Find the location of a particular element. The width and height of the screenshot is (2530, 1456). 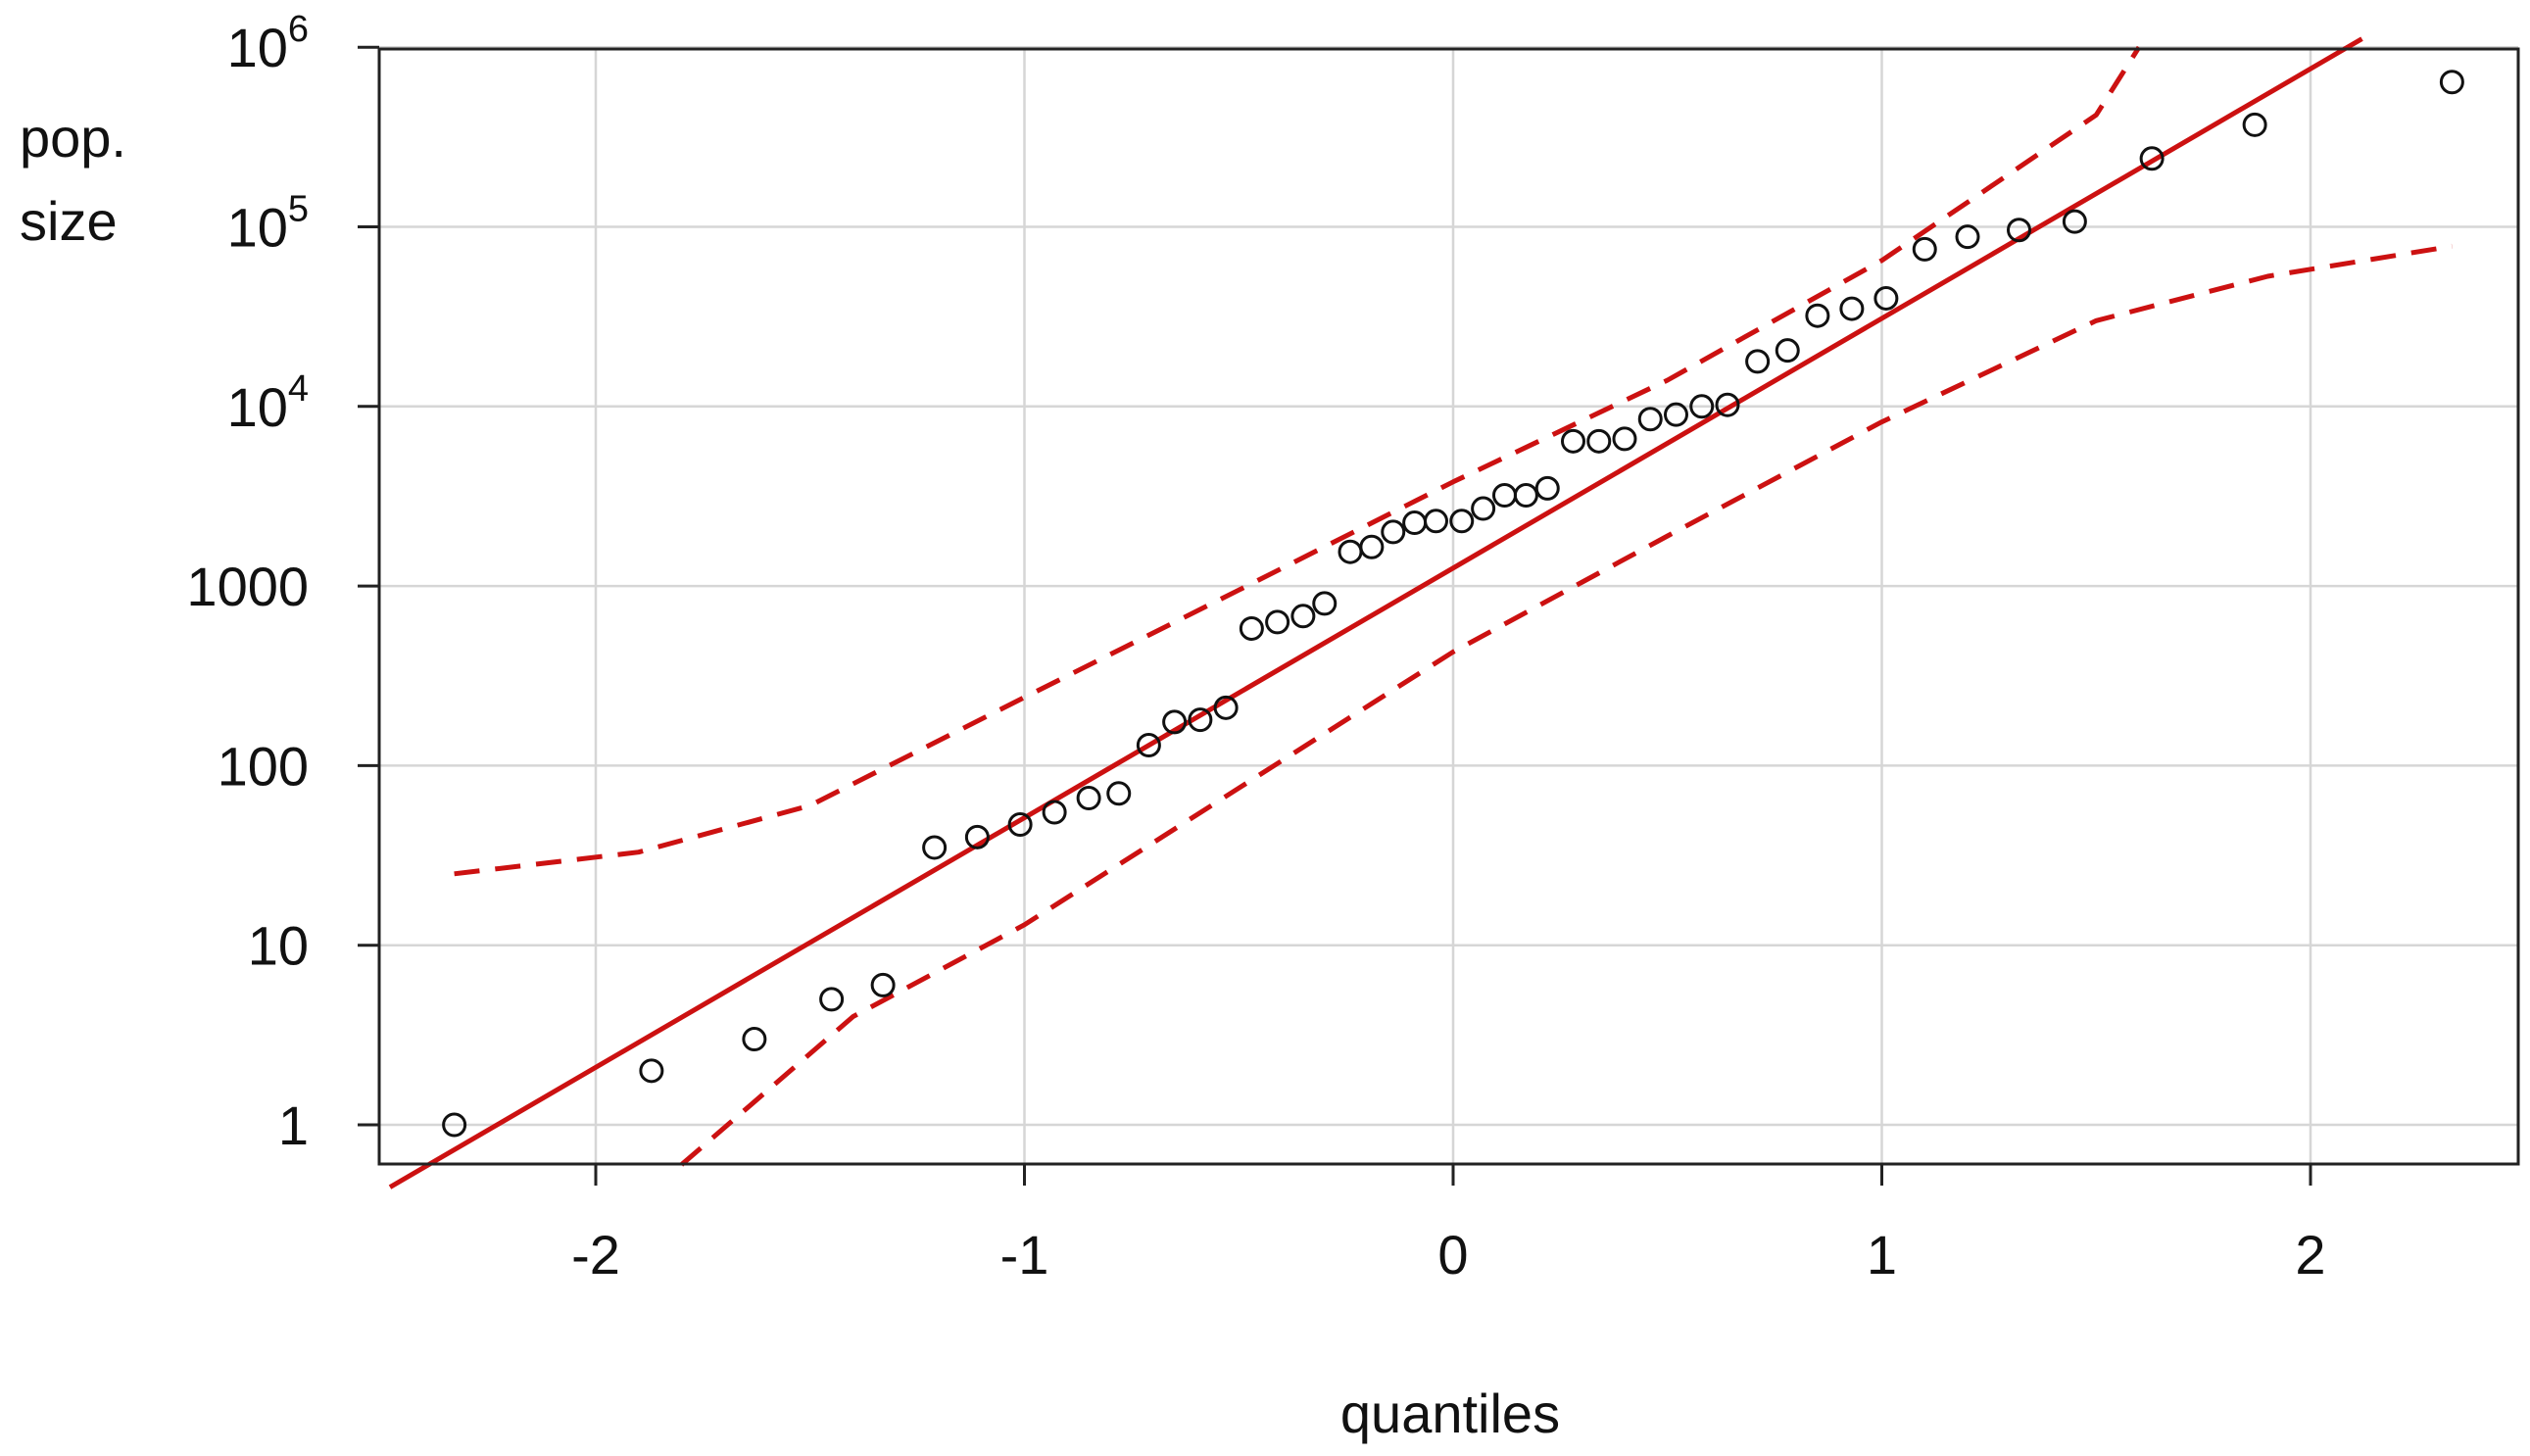

y-tick-exponent: 5 is located at coordinates (298, 209).